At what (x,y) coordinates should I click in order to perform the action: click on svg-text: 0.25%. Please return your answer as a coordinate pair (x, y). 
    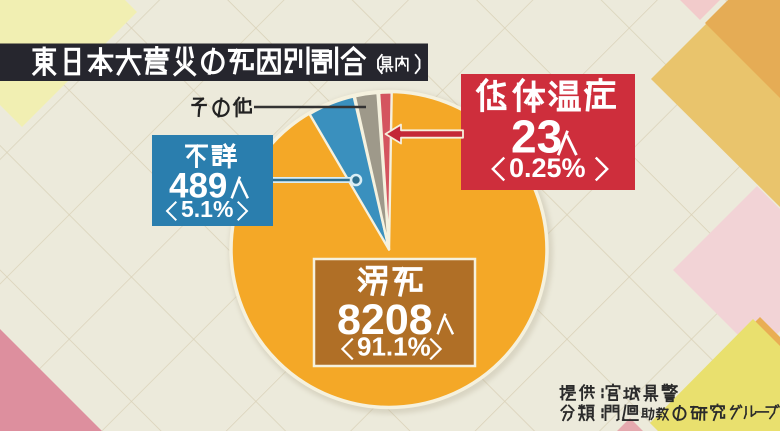
    Looking at the image, I should click on (547, 168).